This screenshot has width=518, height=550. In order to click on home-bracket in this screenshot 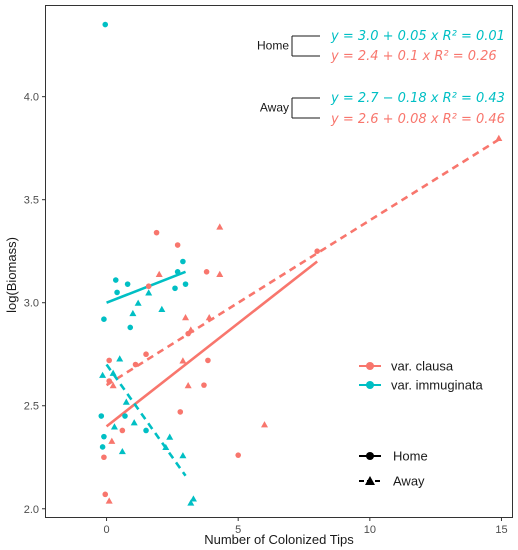, I will do `click(305, 46)`.